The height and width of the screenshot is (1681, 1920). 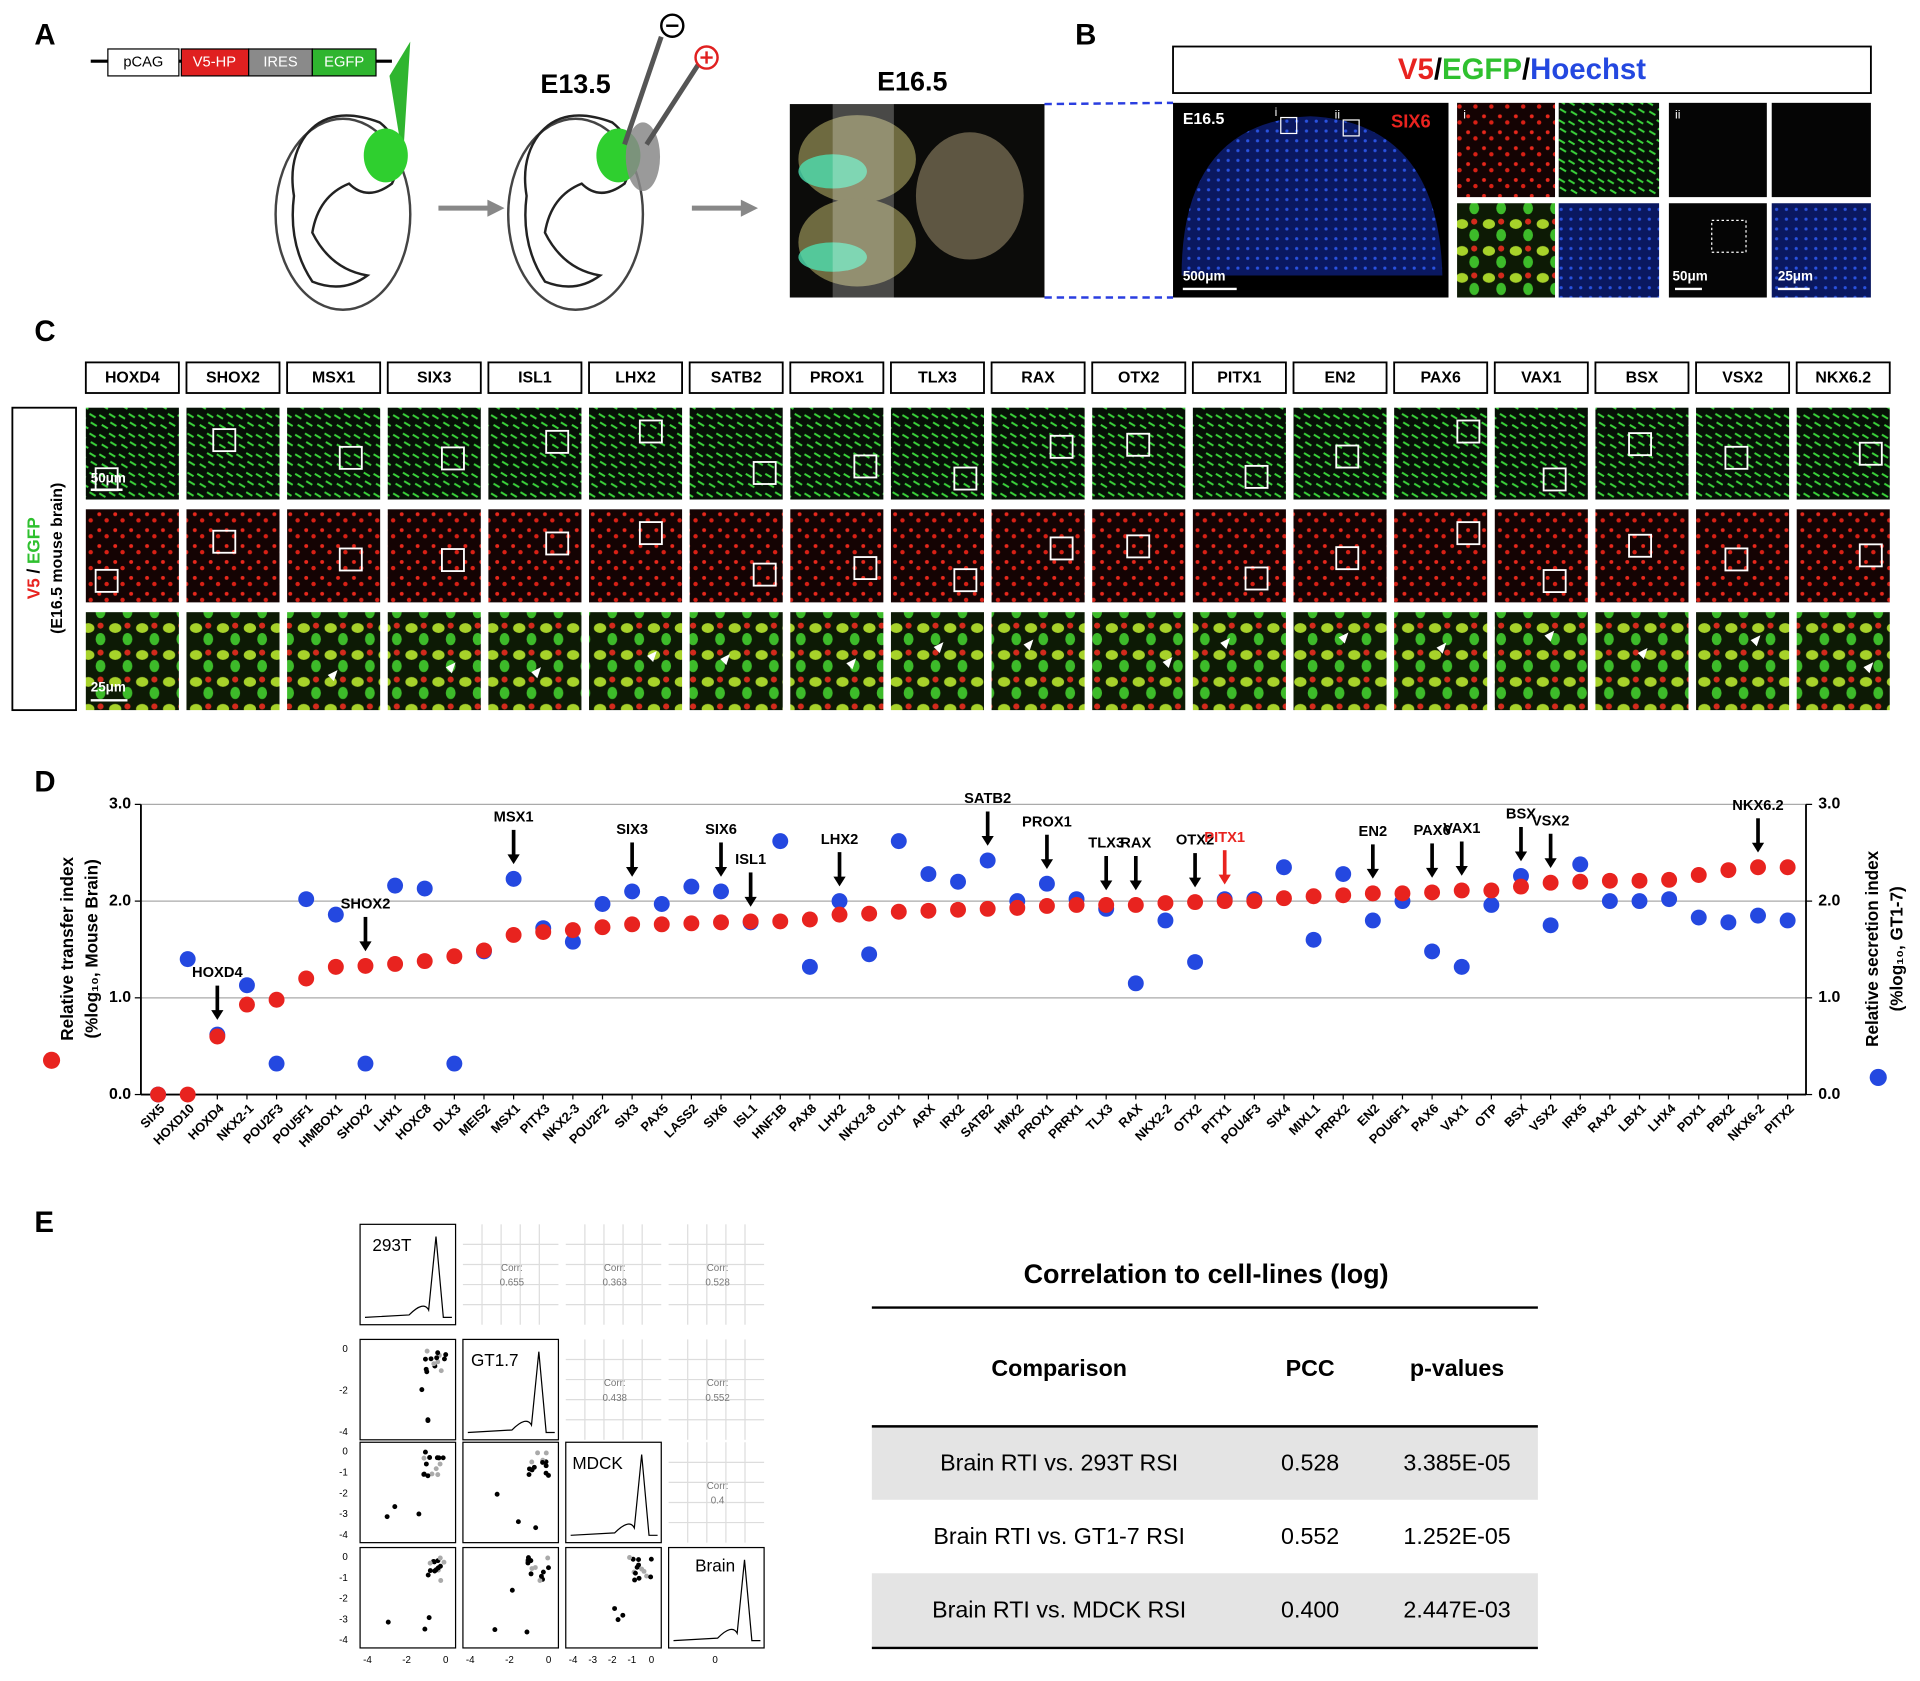 What do you see at coordinates (1691, 1118) in the screenshot?
I see `x-tick-label: PDX1` at bounding box center [1691, 1118].